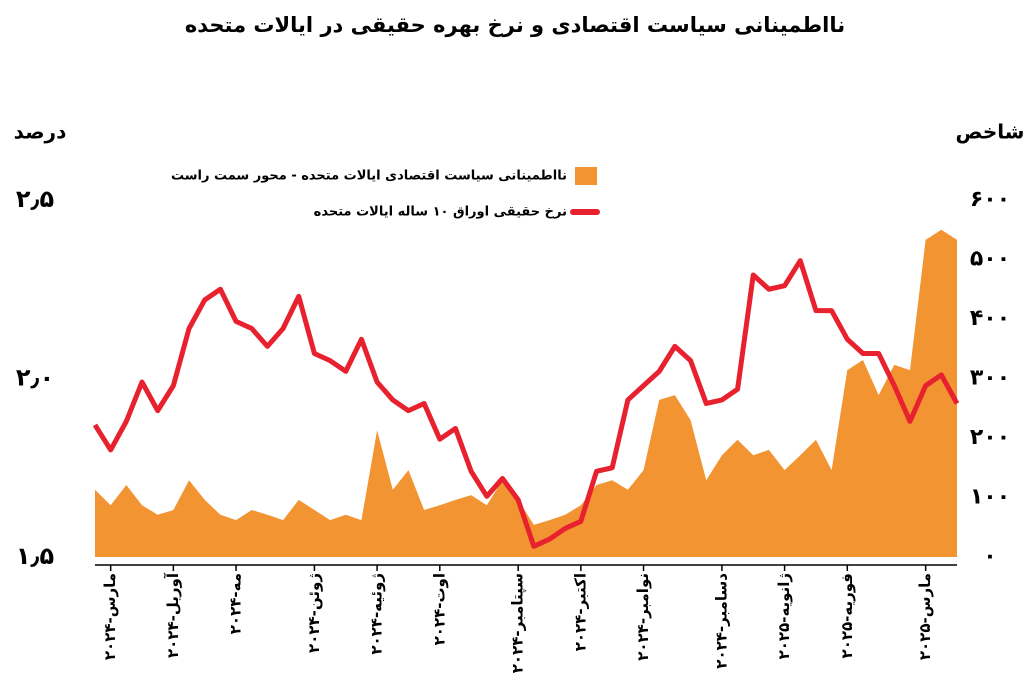 Image resolution: width=1030 pixels, height=692 pixels. I want to click on y2-tick-label: ۶۰۰, so click(990, 199).